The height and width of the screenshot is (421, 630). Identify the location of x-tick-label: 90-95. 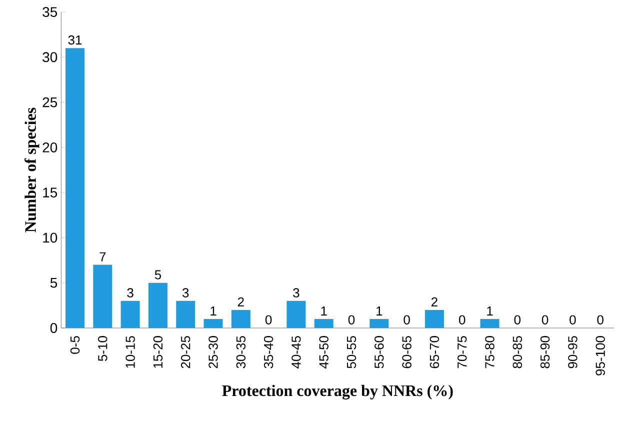
(573, 352).